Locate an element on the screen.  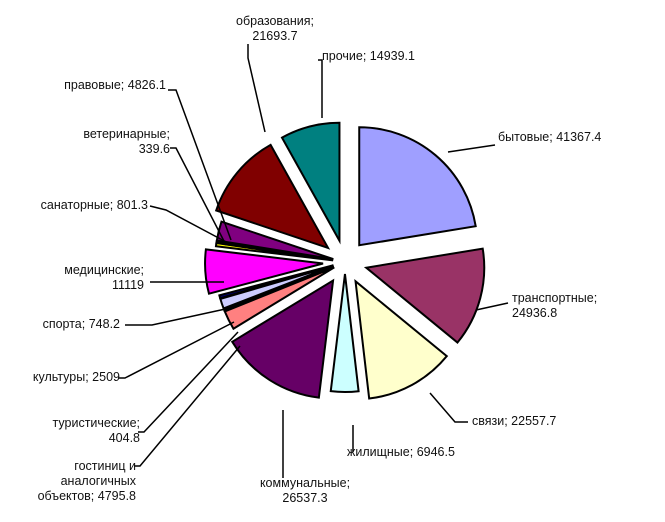
slice-label-4: коммунальные; 26537.3 is located at coordinates (305, 490).